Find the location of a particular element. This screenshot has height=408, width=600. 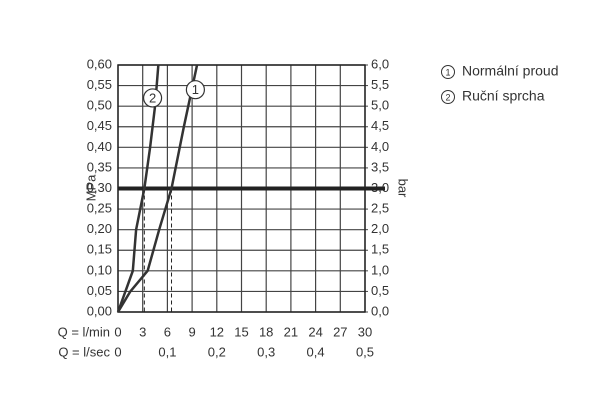

legend-marker-label: 1 is located at coordinates (447, 72).